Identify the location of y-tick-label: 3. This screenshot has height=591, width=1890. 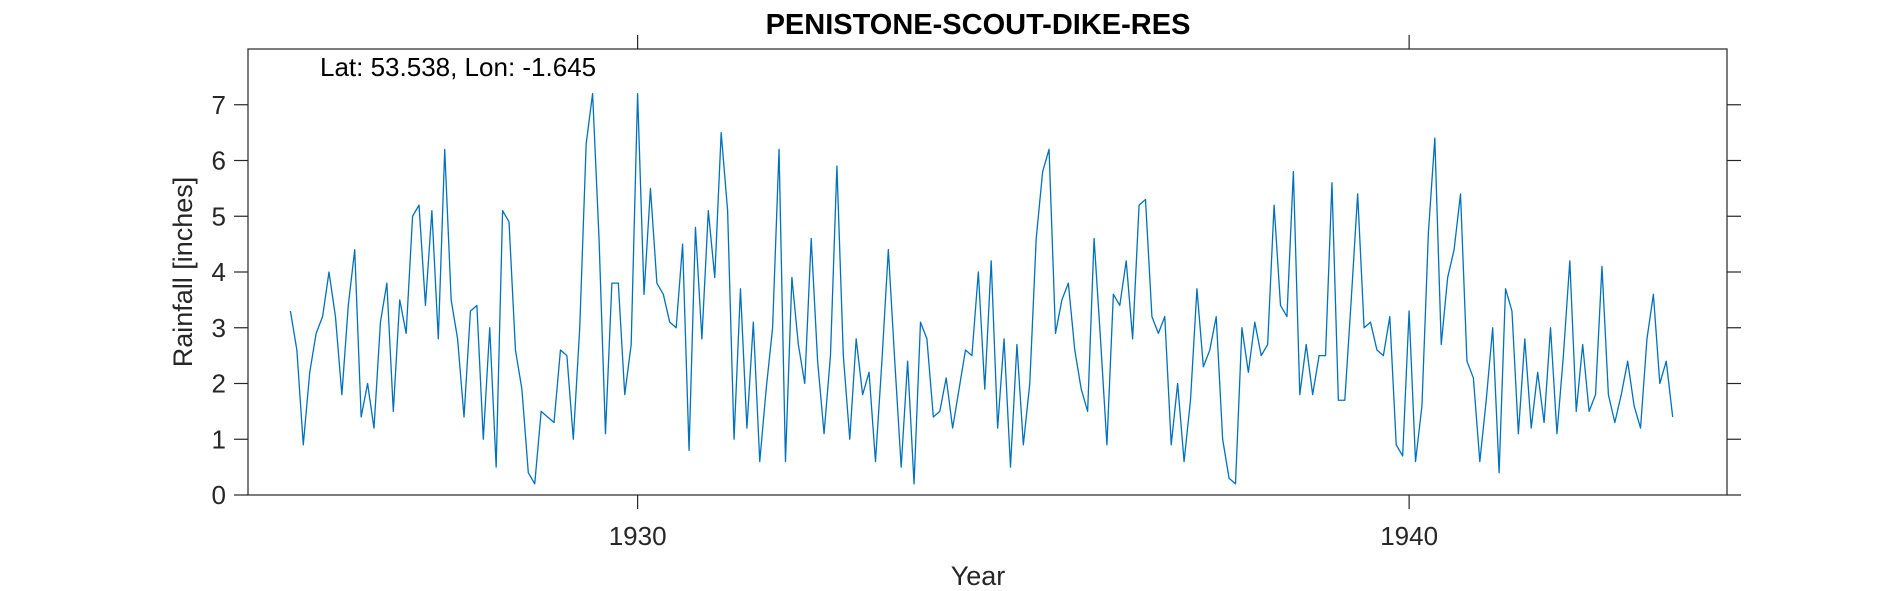
(219, 328).